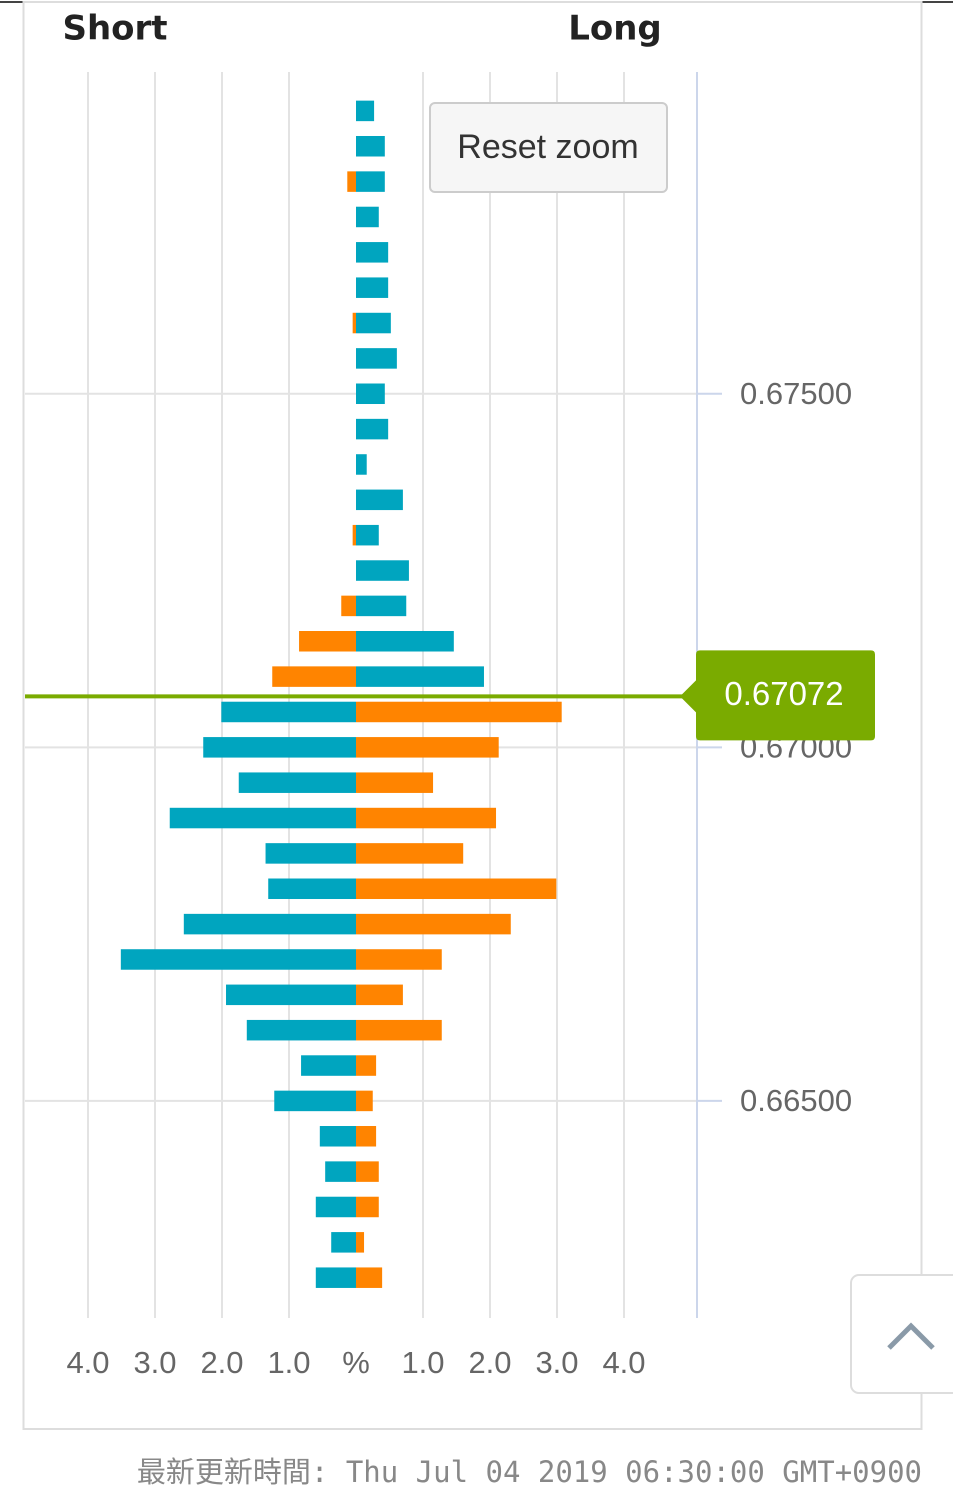  I want to click on reset-zoom-button: Reset zoom, so click(548, 147).